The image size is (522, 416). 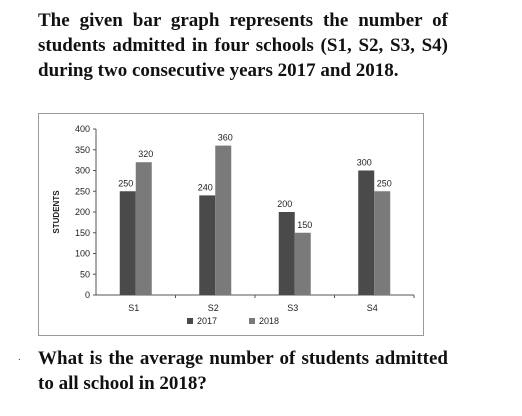 What do you see at coordinates (143, 228) in the screenshot?
I see `bar-s1-2018` at bounding box center [143, 228].